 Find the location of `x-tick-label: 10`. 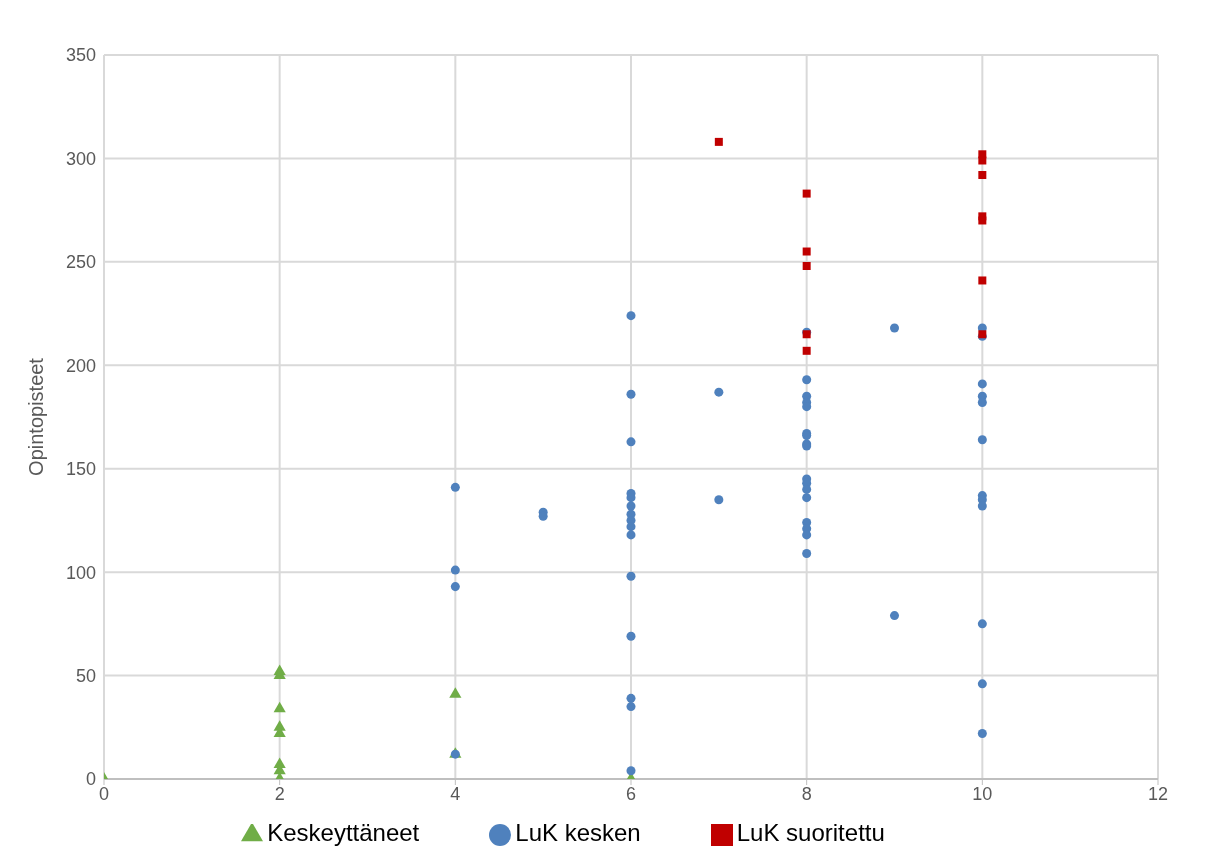

x-tick-label: 10 is located at coordinates (982, 793).